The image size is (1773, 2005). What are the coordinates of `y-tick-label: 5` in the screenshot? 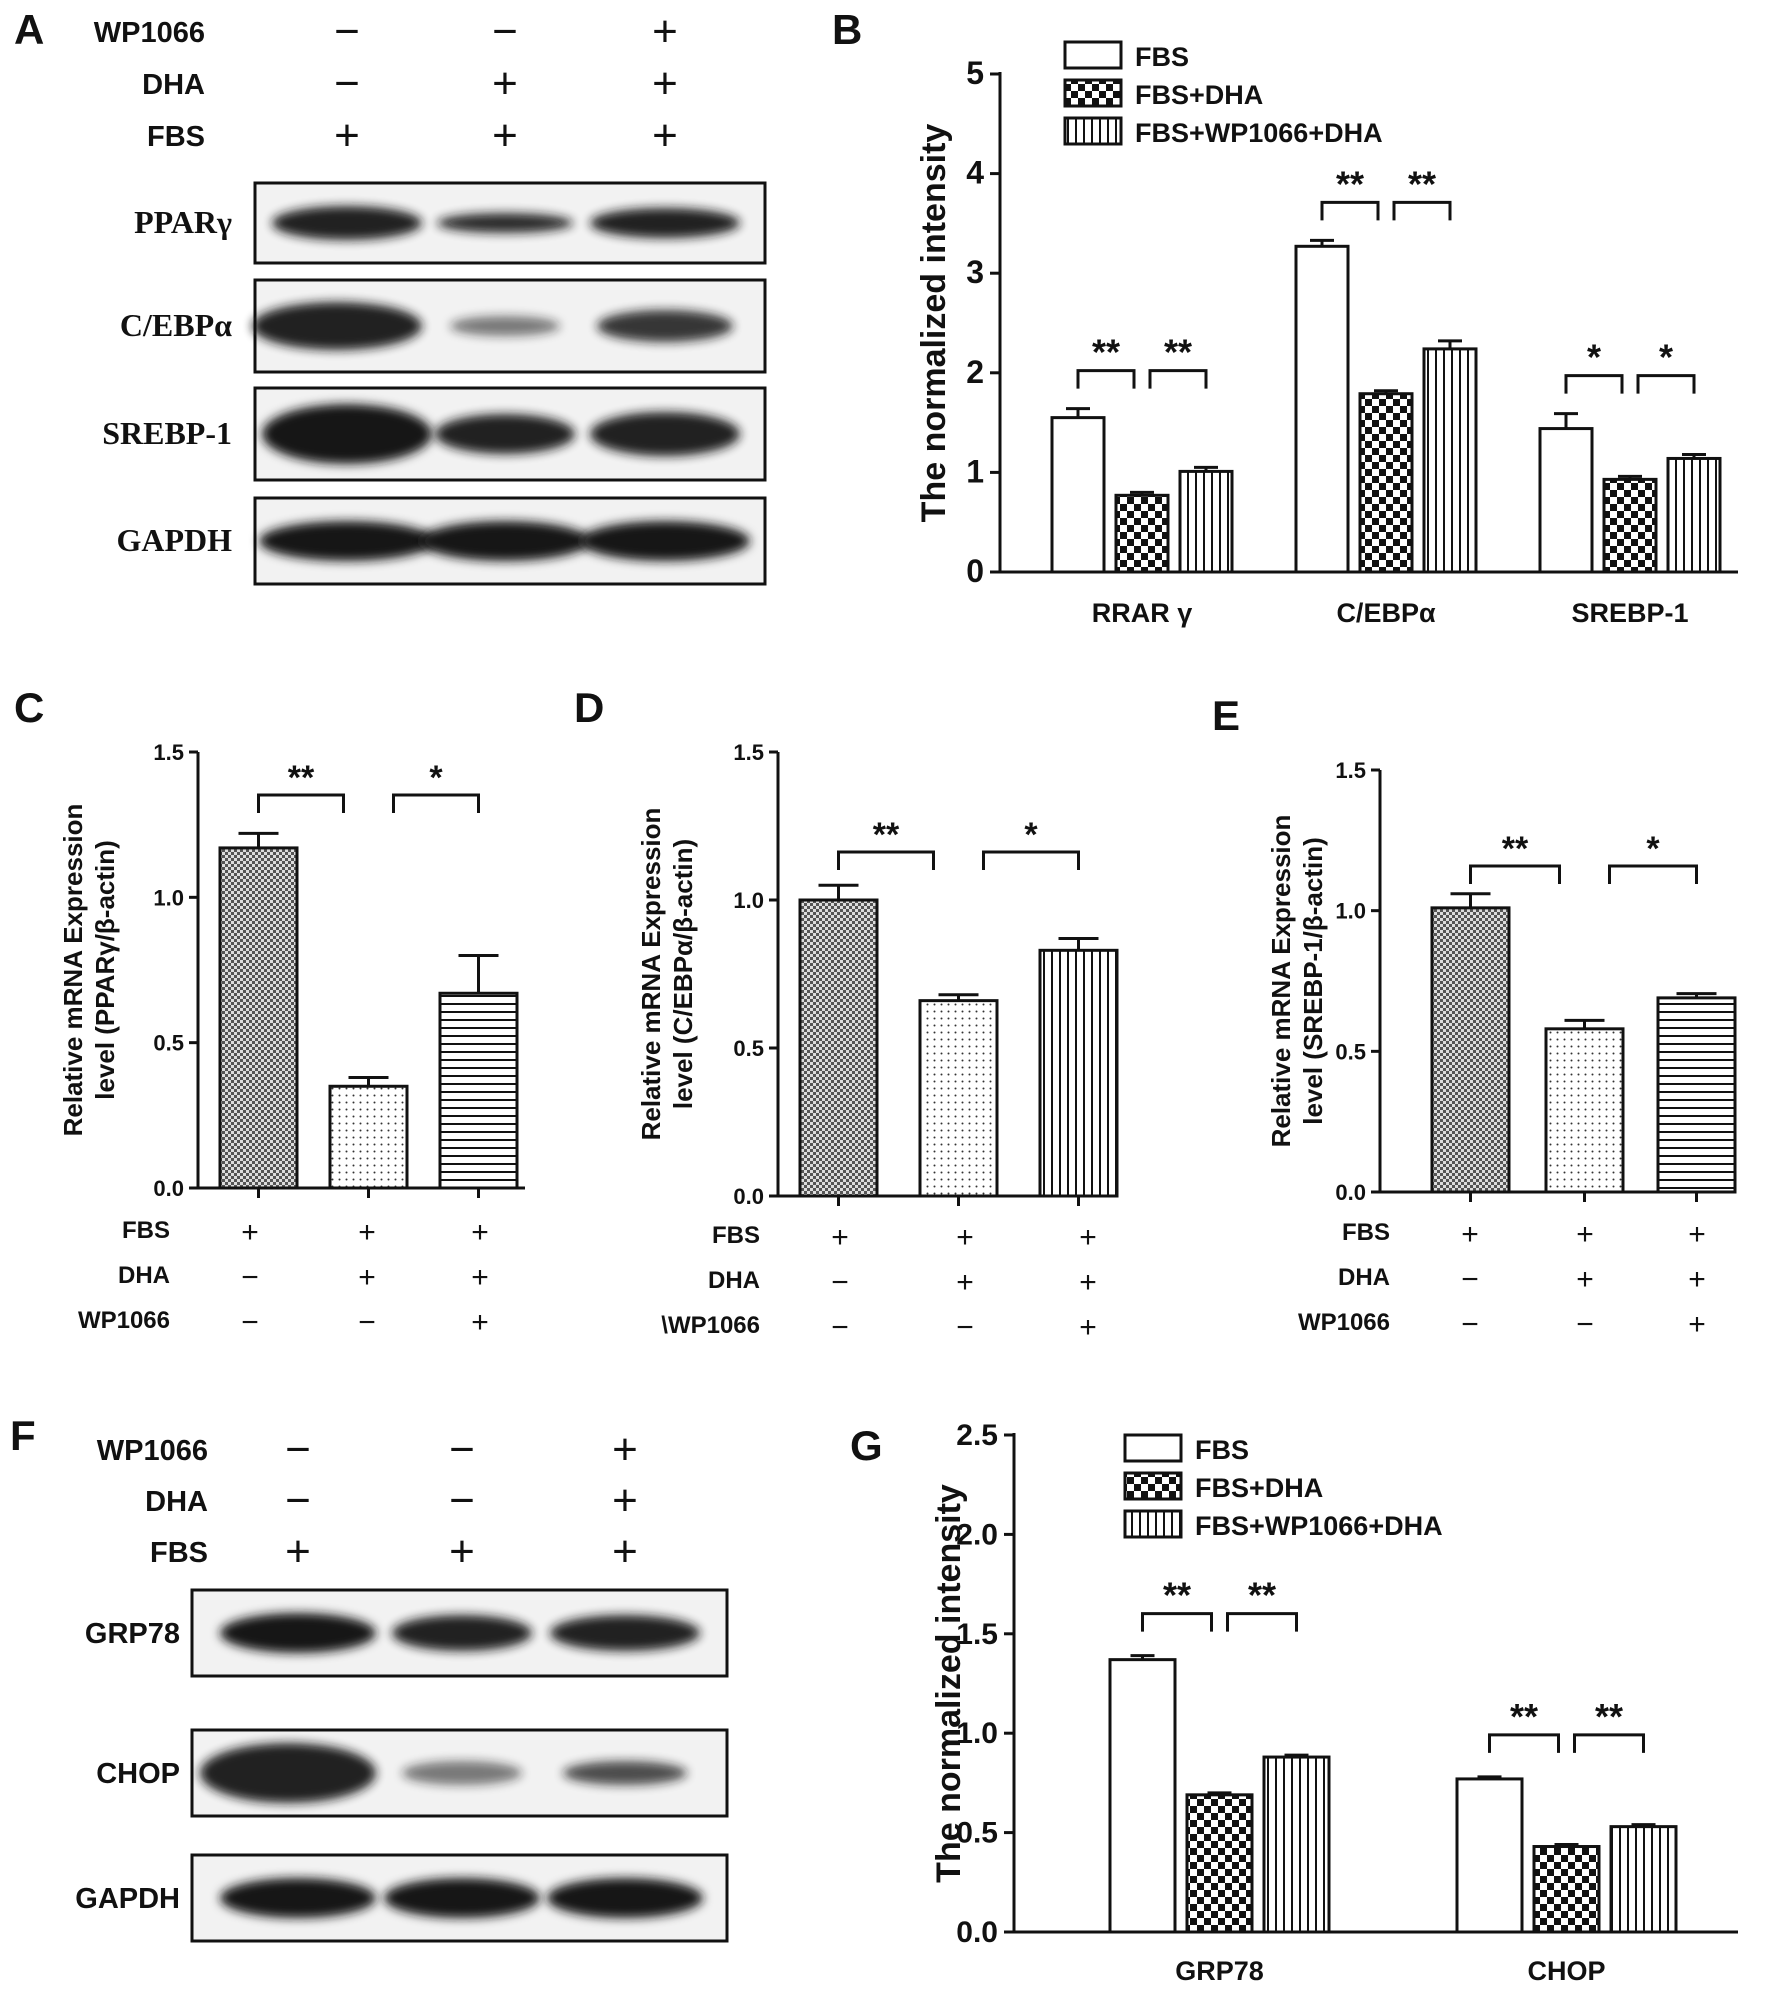 It's located at (975, 73).